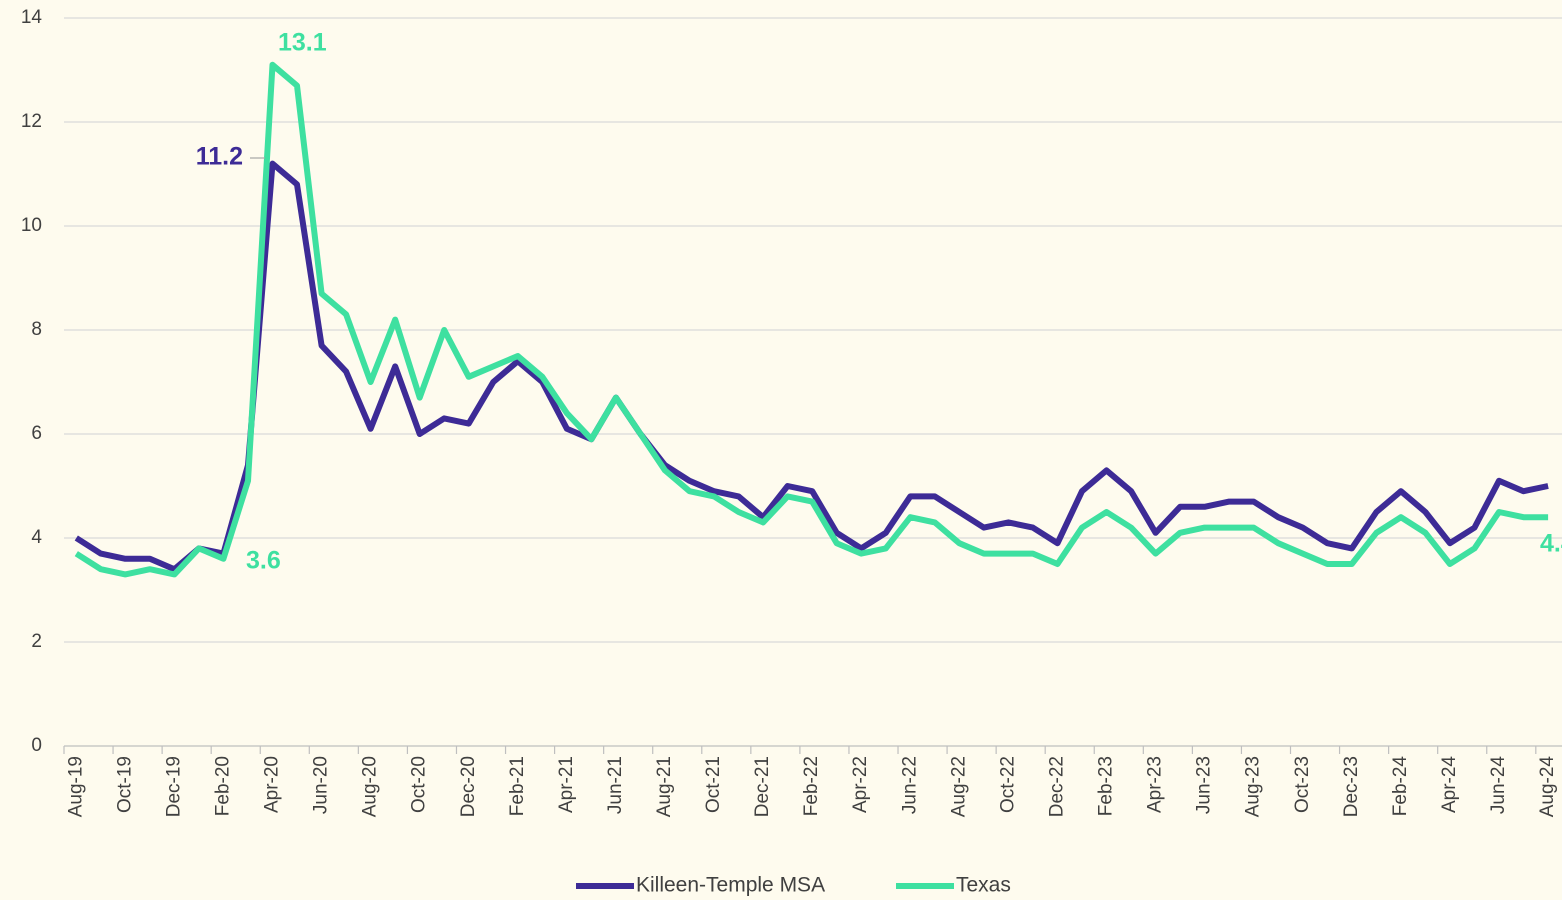 The width and height of the screenshot is (1562, 900). Describe the element at coordinates (302, 43) in the screenshot. I see `annotation: 13.1` at that location.